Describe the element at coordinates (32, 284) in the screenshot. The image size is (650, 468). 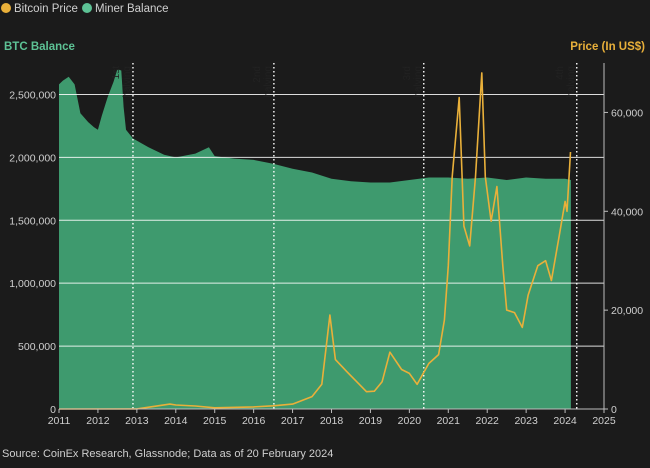
I see `left-tick-label: 1,000,000` at that location.